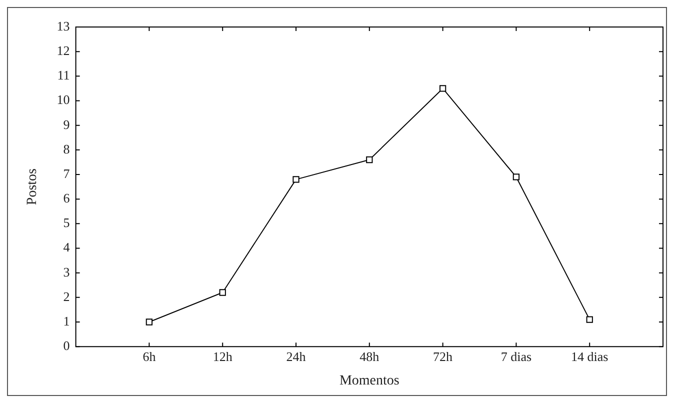 Image resolution: width=675 pixels, height=403 pixels. I want to click on y-tick-label: 8, so click(66, 148).